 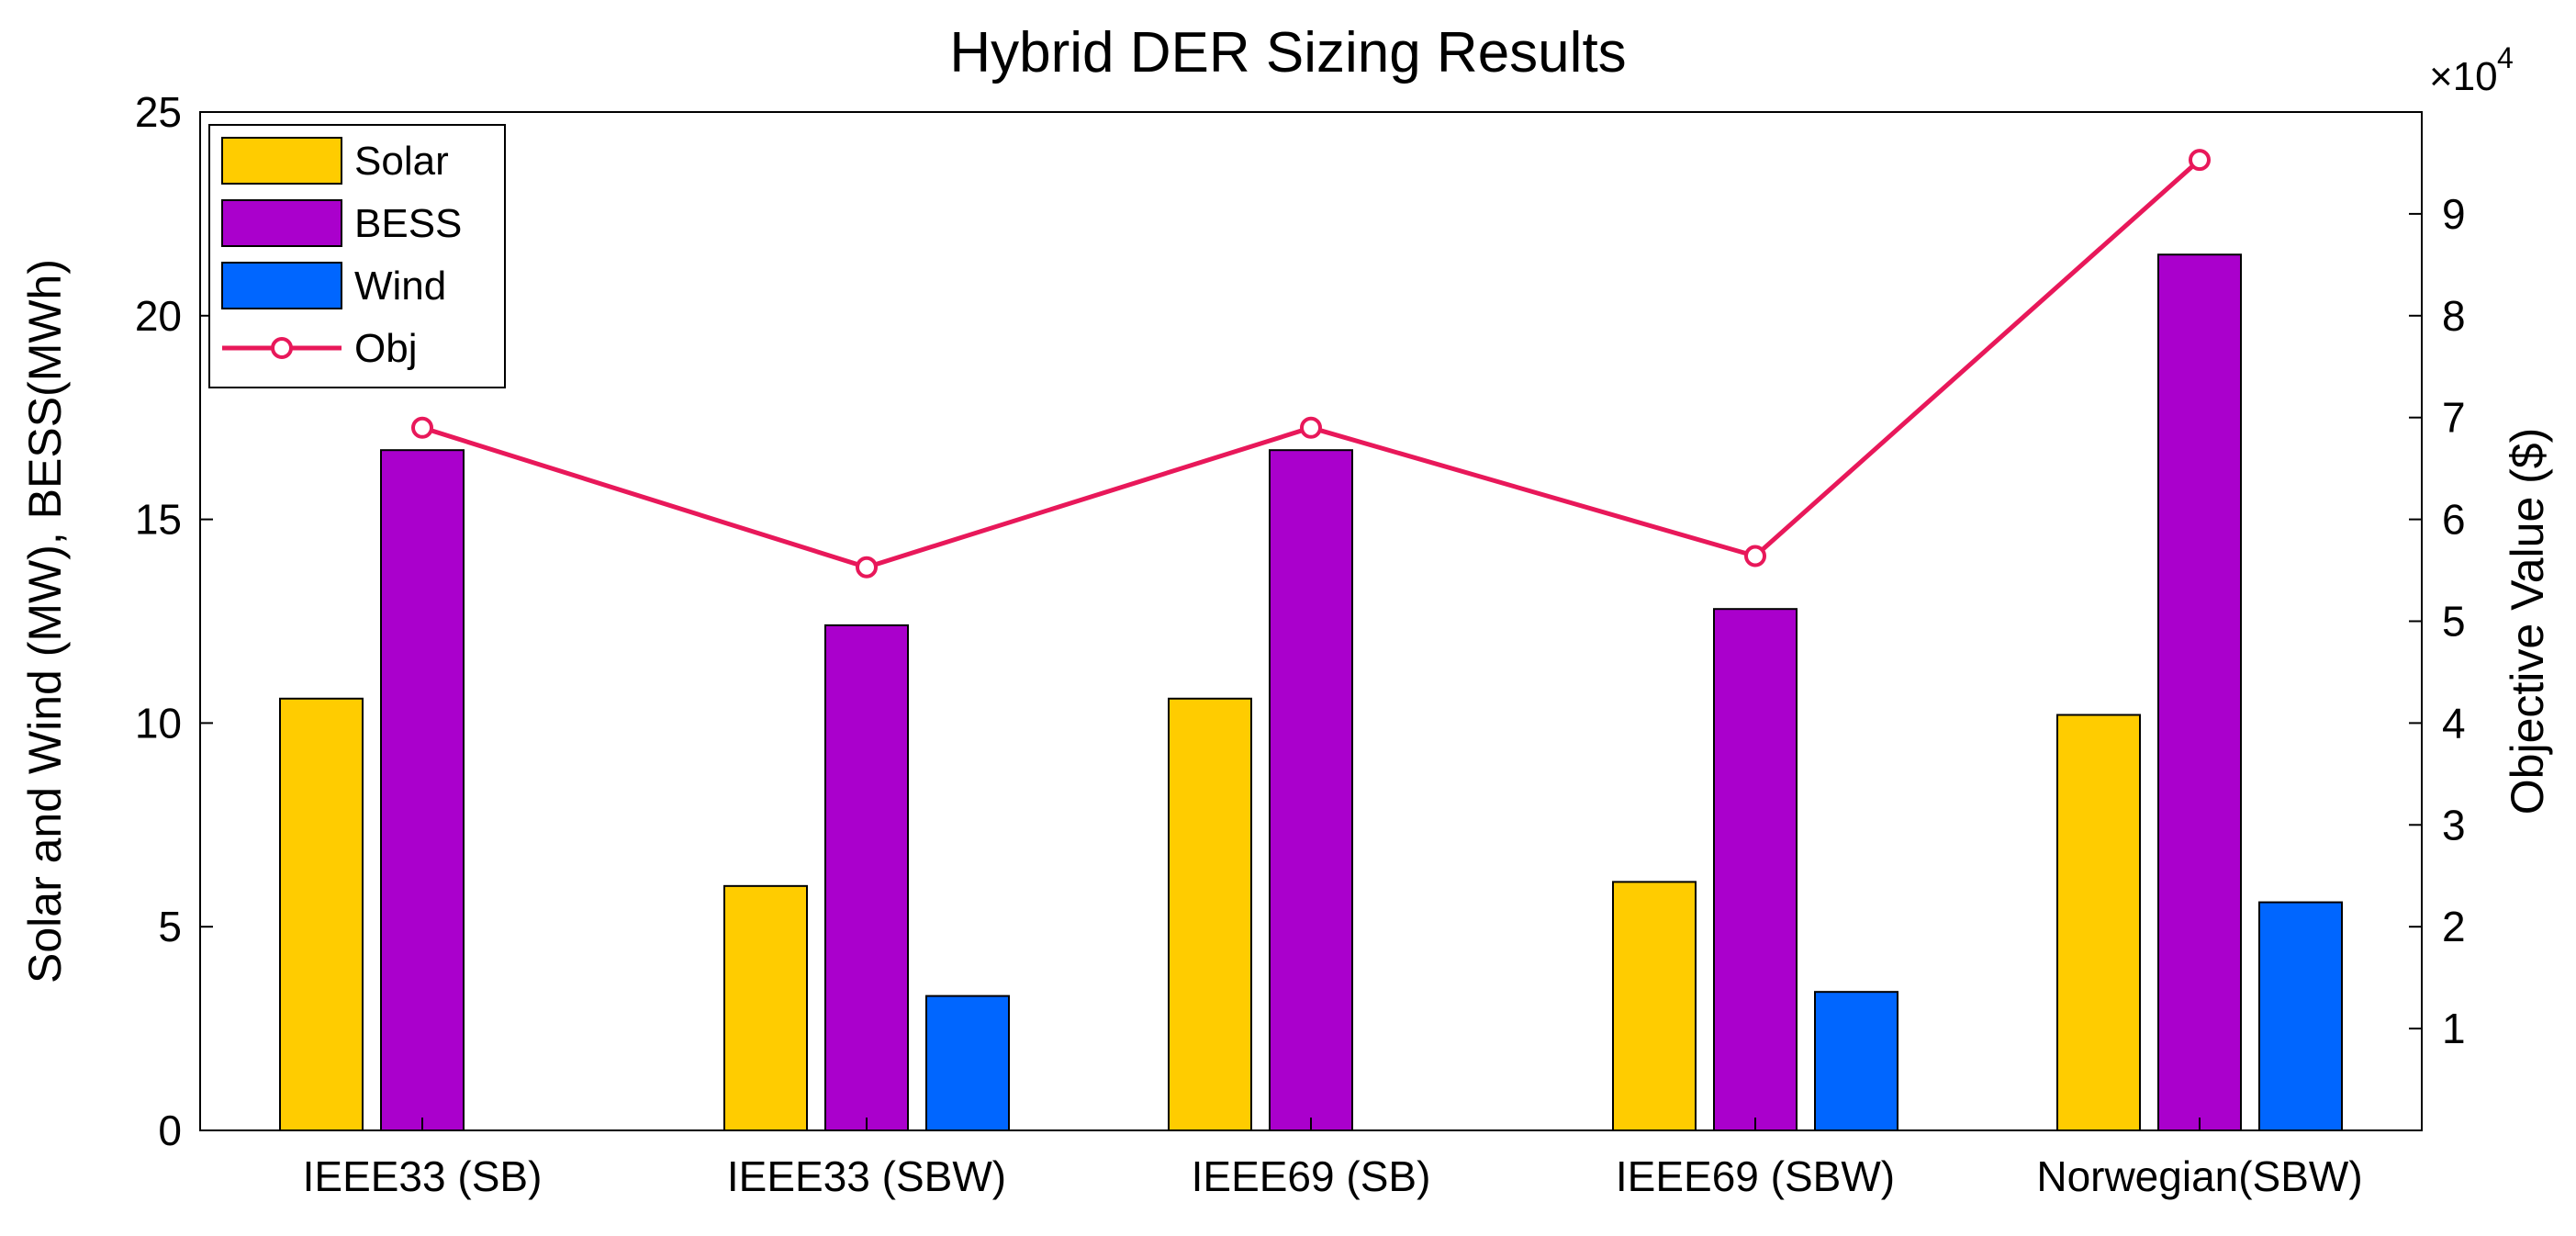 What do you see at coordinates (158, 520) in the screenshot?
I see `y-tick-label: 15` at bounding box center [158, 520].